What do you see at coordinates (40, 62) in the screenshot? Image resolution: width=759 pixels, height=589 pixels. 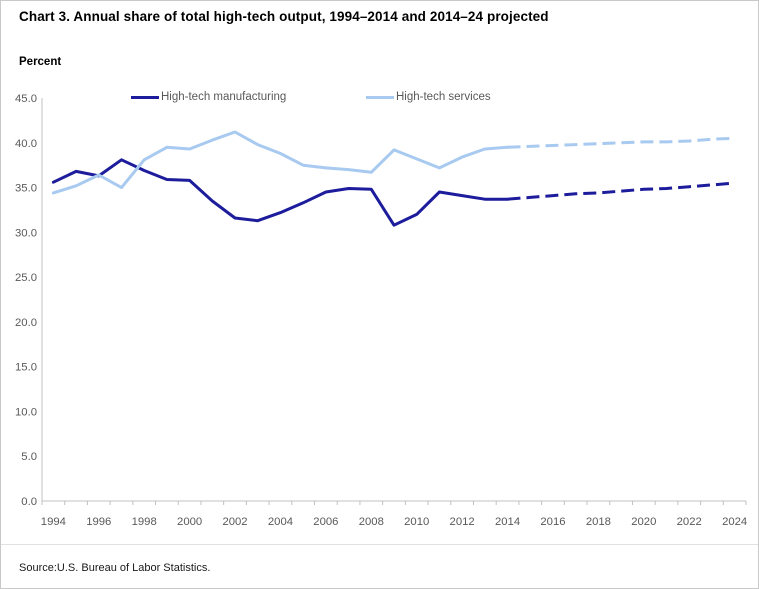 I see `y-axis-unit-label: Percent` at bounding box center [40, 62].